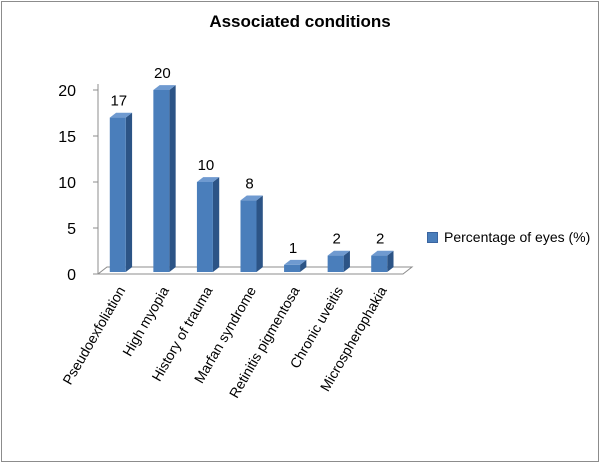 This screenshot has width=600, height=463. Describe the element at coordinates (300, 21) in the screenshot. I see `chart-title: Associated conditions` at that location.